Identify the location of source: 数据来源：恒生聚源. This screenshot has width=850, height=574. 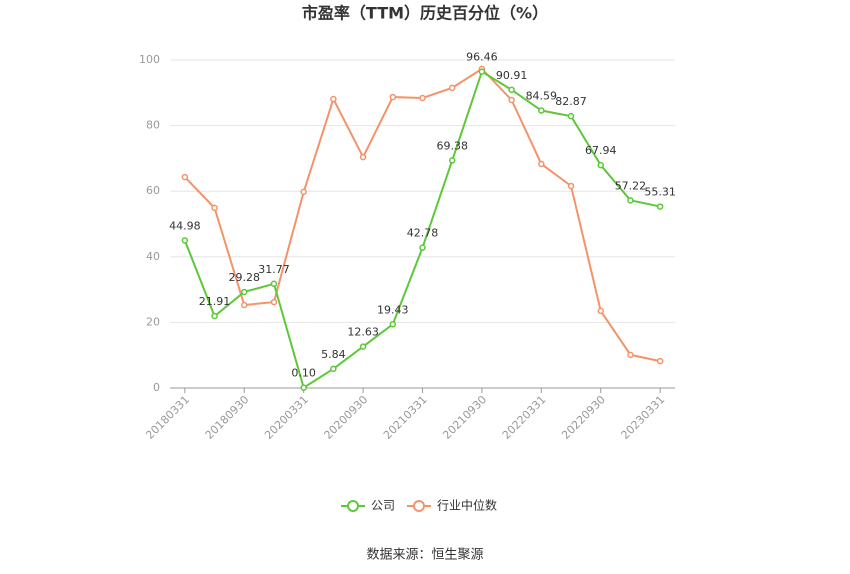
(424, 555).